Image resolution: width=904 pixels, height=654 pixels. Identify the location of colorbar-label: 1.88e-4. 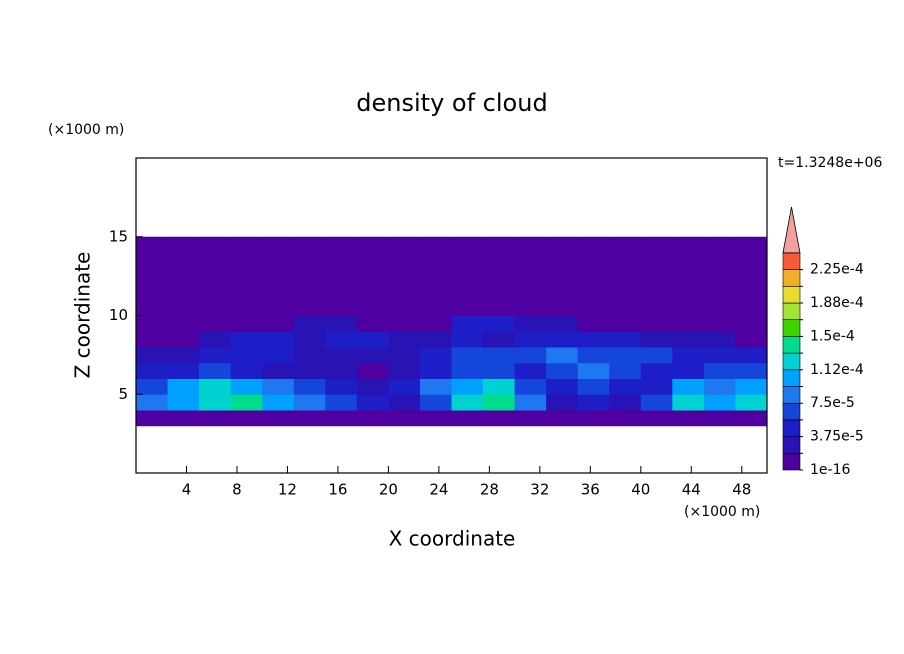
(837, 303).